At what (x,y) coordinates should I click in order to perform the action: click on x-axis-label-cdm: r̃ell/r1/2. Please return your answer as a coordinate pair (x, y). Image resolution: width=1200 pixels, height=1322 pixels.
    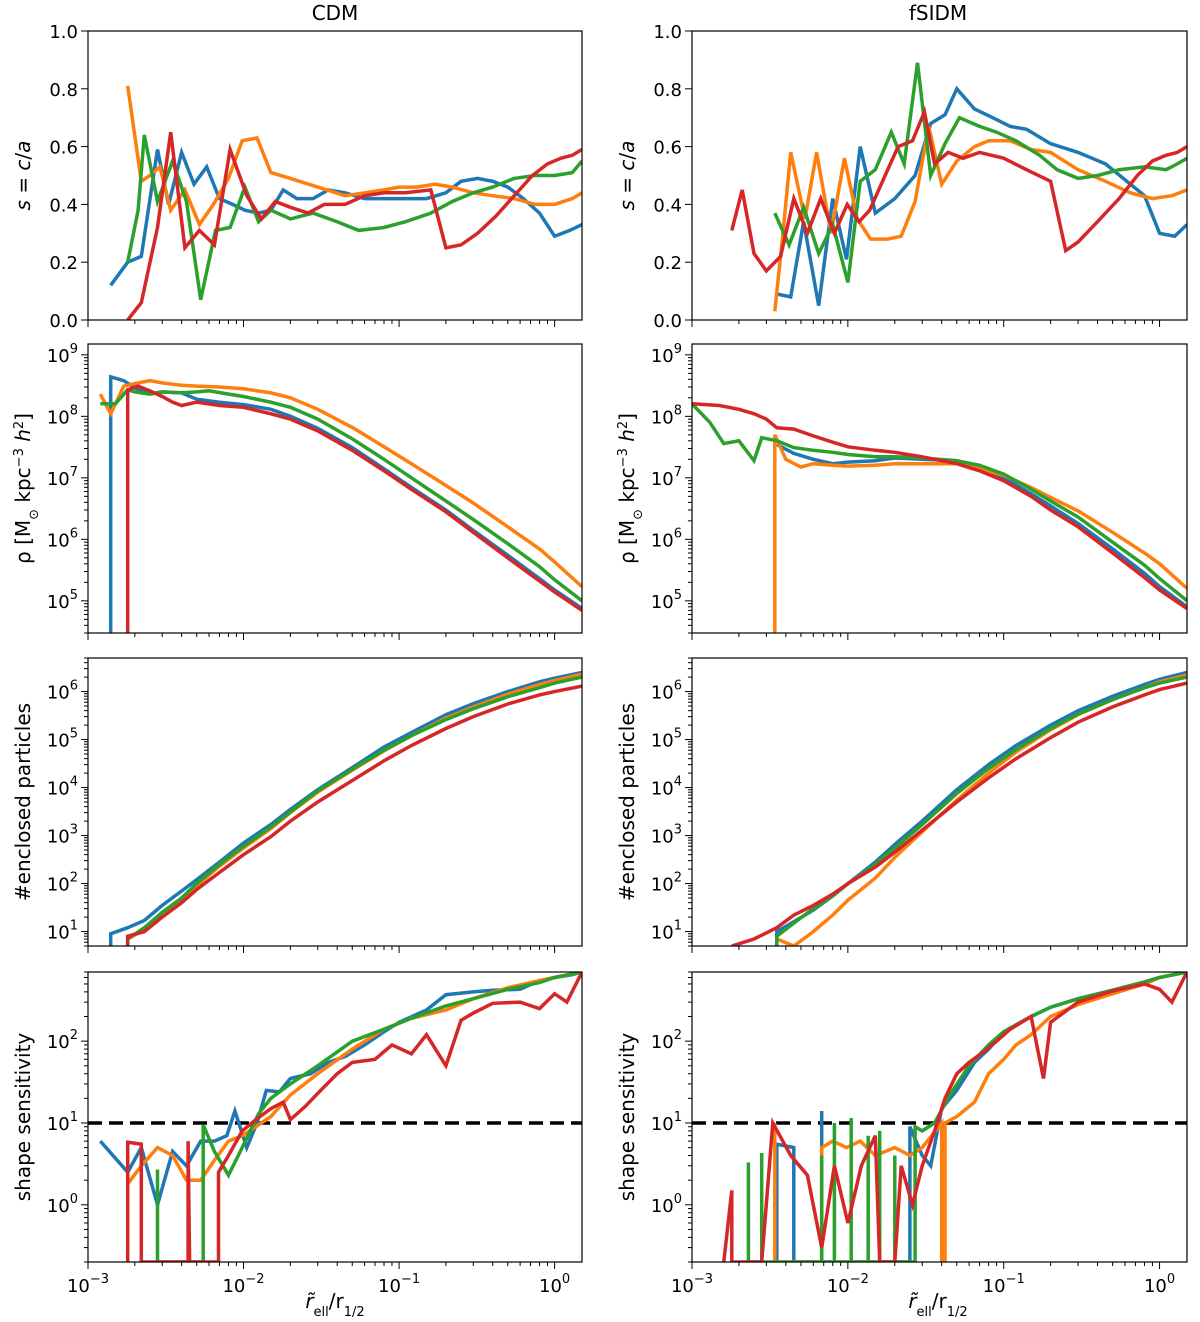
    Looking at the image, I should click on (334, 1304).